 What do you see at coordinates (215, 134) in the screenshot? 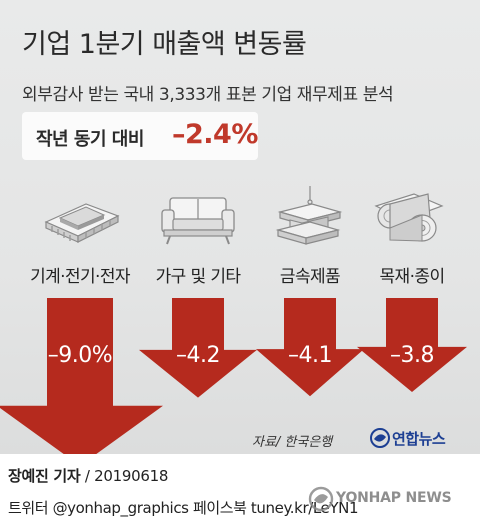
I see `yoy-value: –2.4%` at bounding box center [215, 134].